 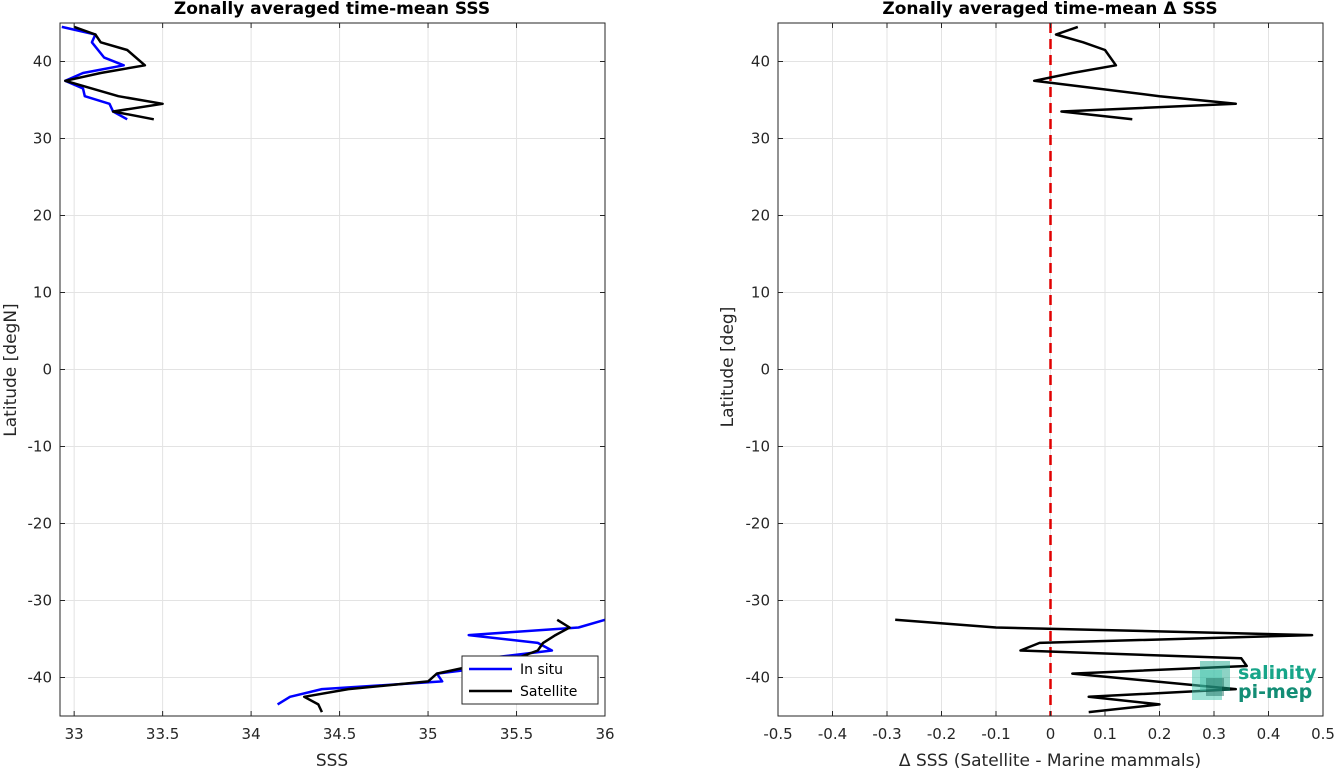 I want to click on left-y-axis-label: Latitude [degN], so click(x=11, y=369).